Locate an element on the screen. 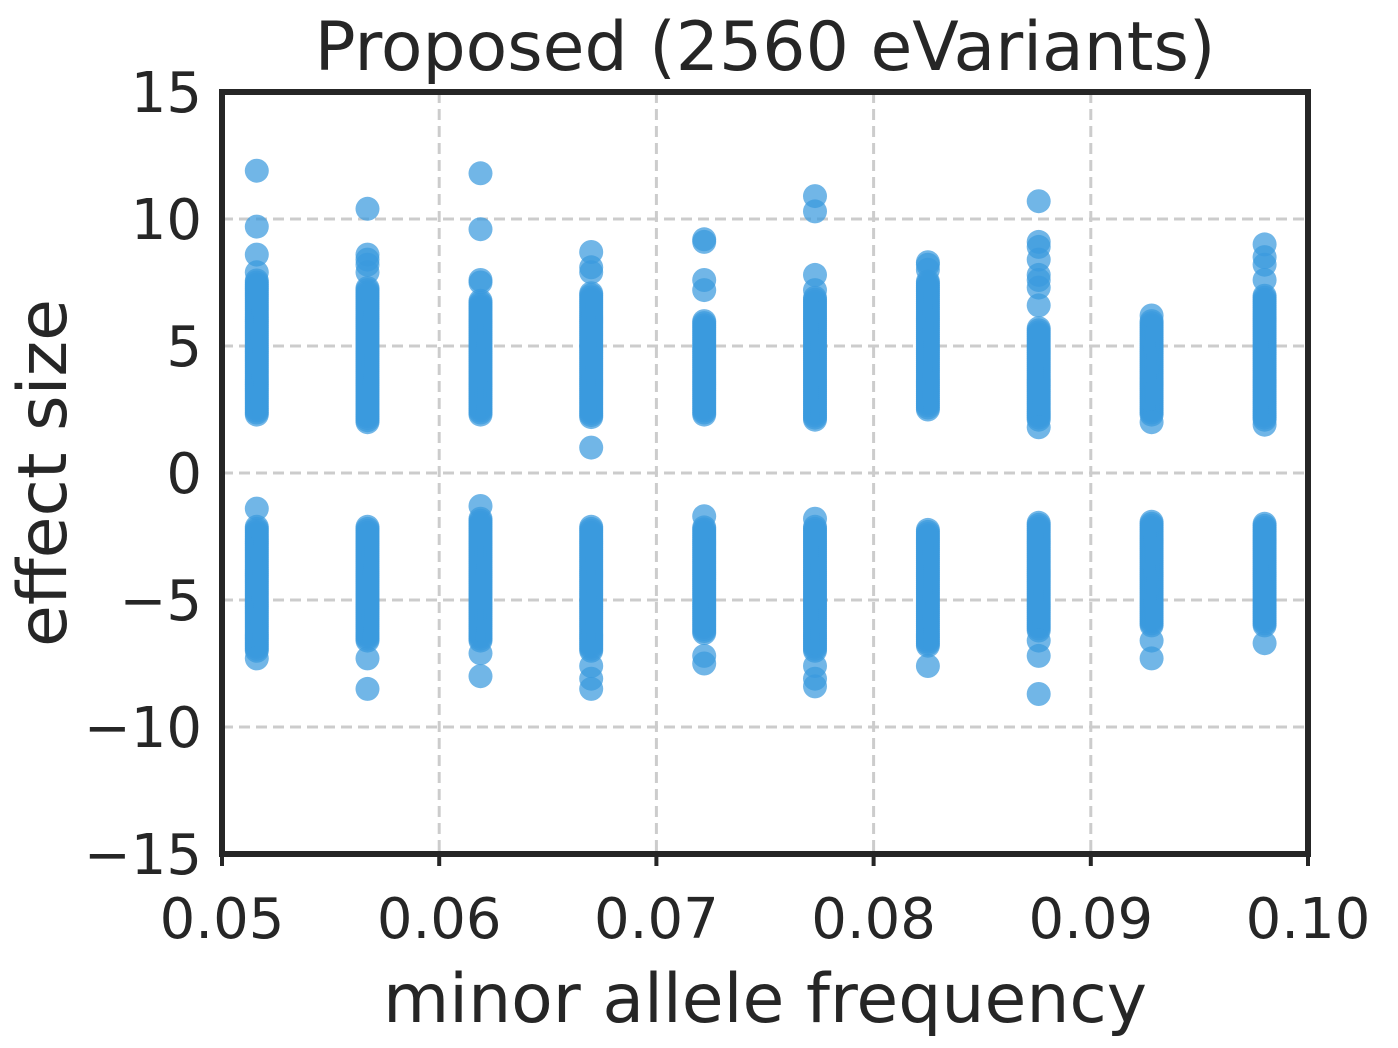  y-axis-label: effect size is located at coordinates (43, 473).